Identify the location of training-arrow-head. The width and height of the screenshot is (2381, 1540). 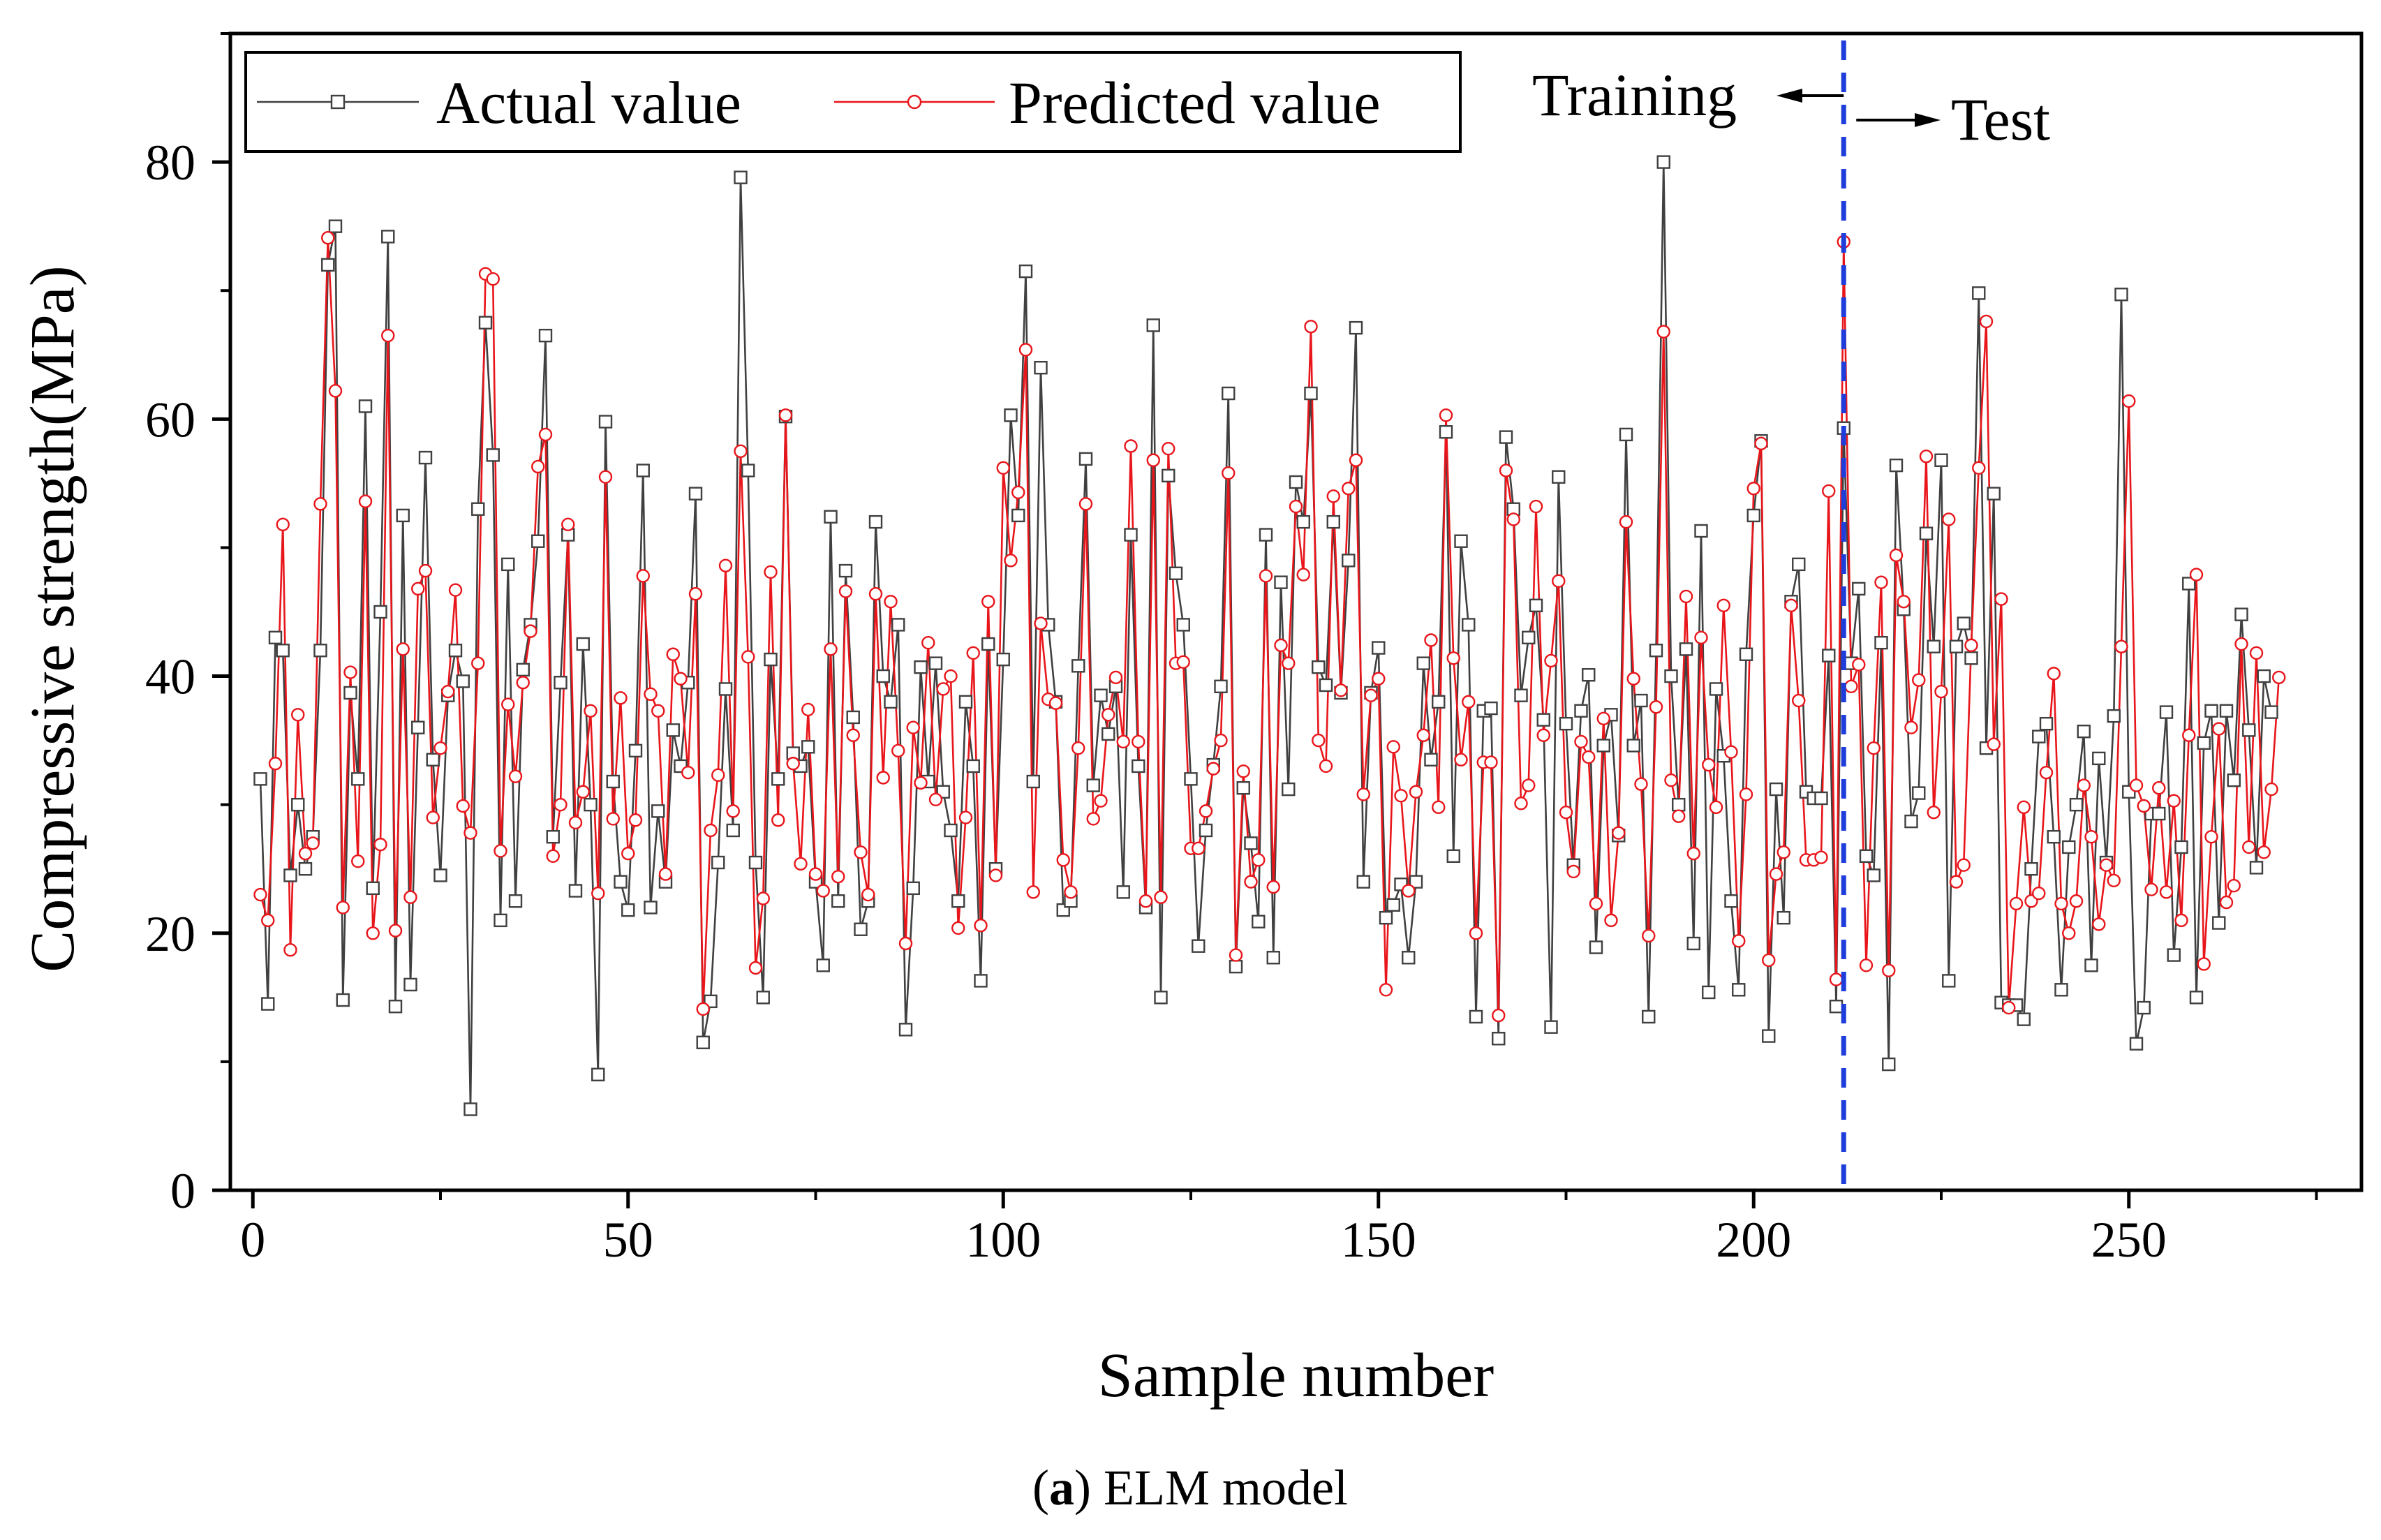
(1790, 96).